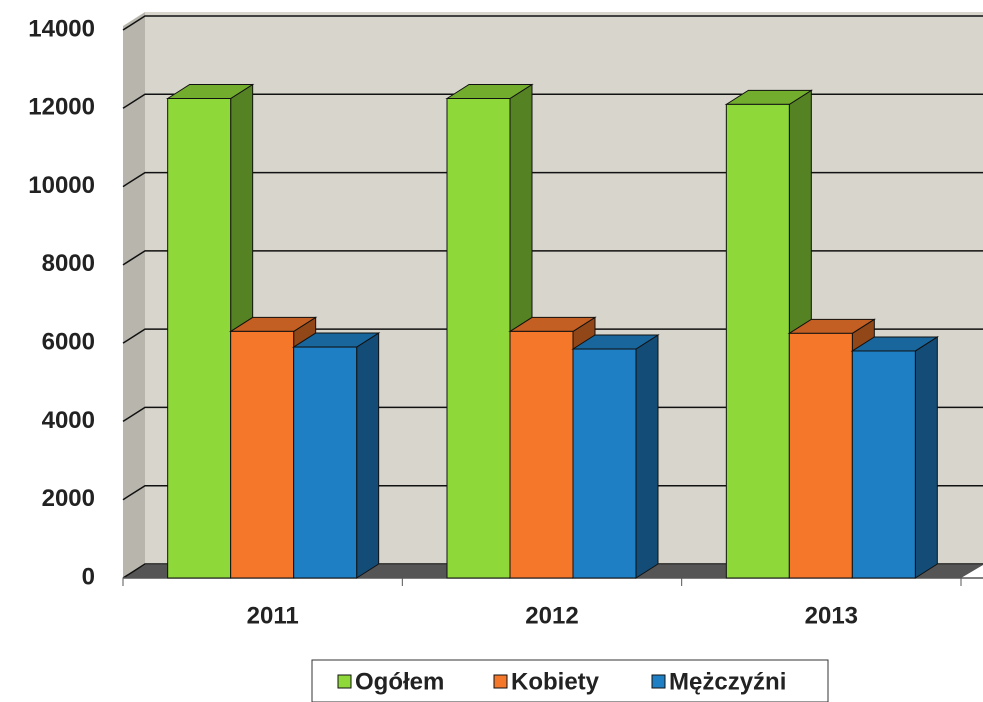 The image size is (983, 702). Describe the element at coordinates (61, 107) in the screenshot. I see `y-tick-label: 12000` at that location.